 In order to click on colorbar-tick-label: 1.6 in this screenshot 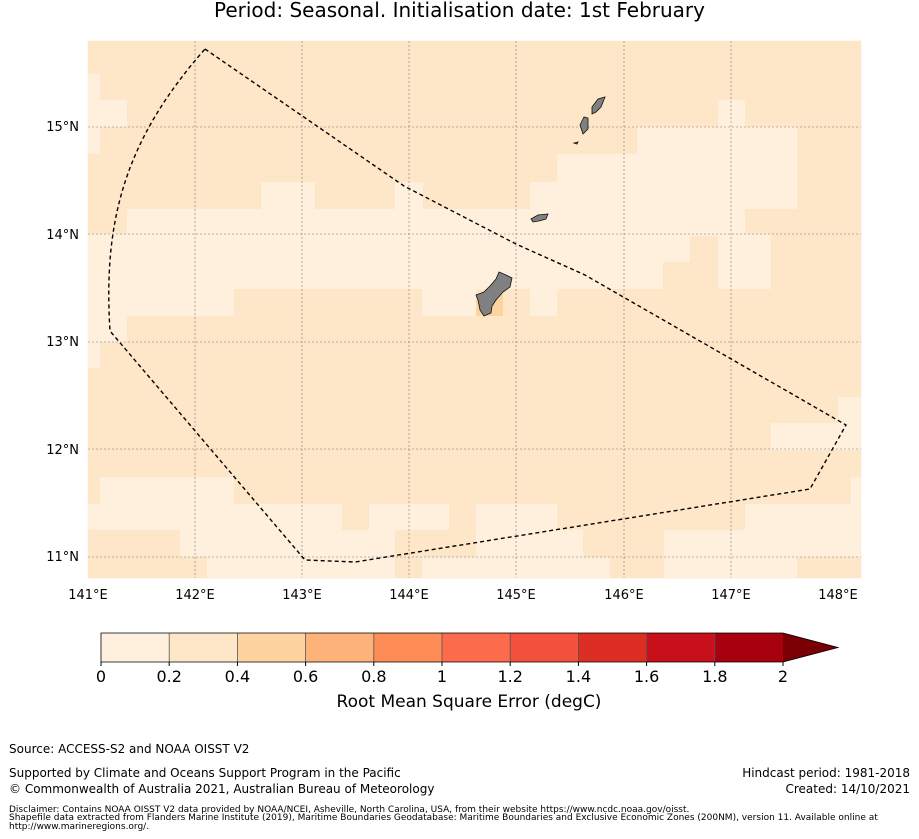, I will do `click(646, 676)`.